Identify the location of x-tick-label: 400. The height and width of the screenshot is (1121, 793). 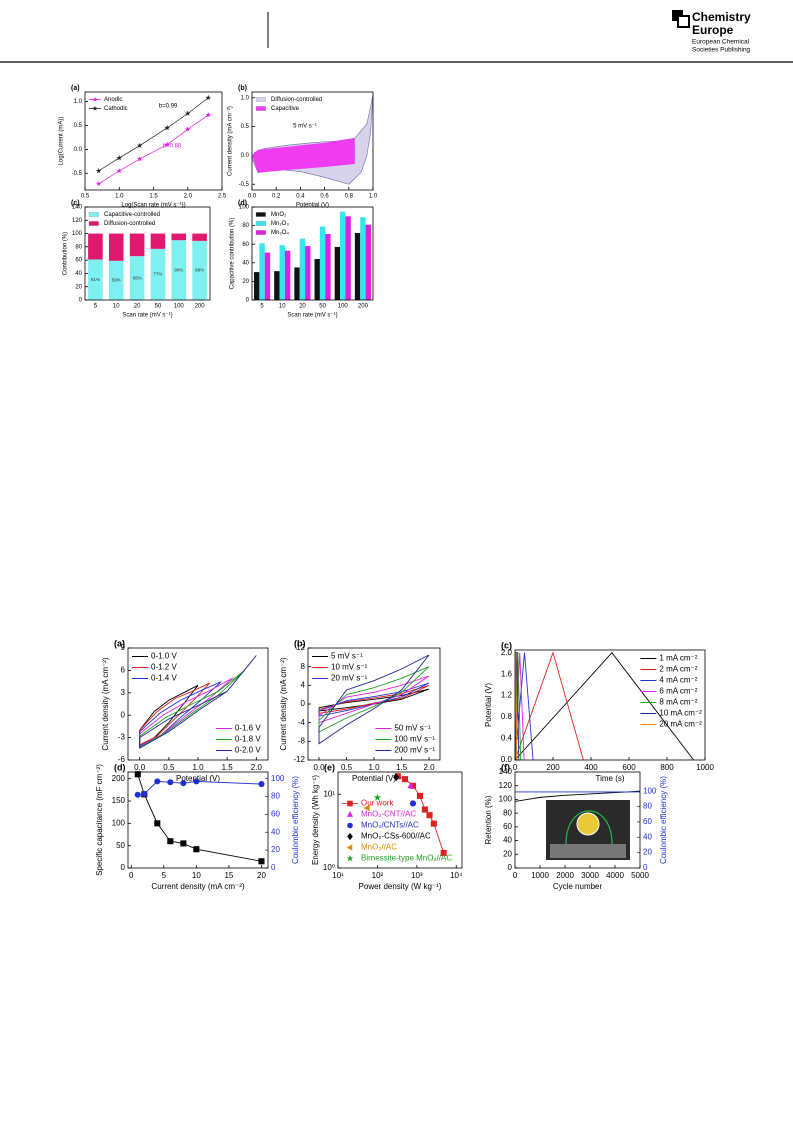
(591, 767).